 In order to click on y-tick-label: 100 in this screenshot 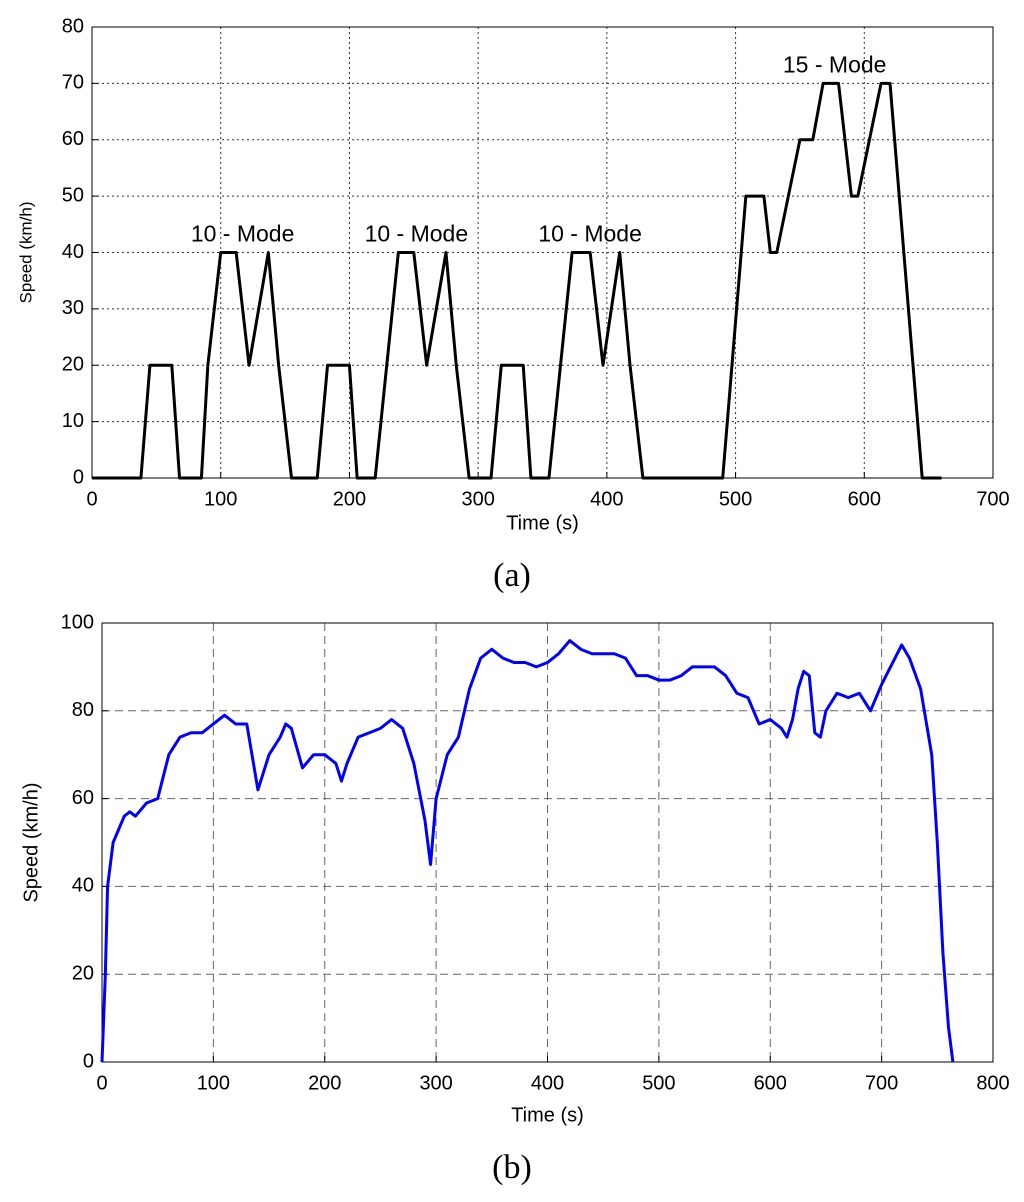, I will do `click(77, 622)`.